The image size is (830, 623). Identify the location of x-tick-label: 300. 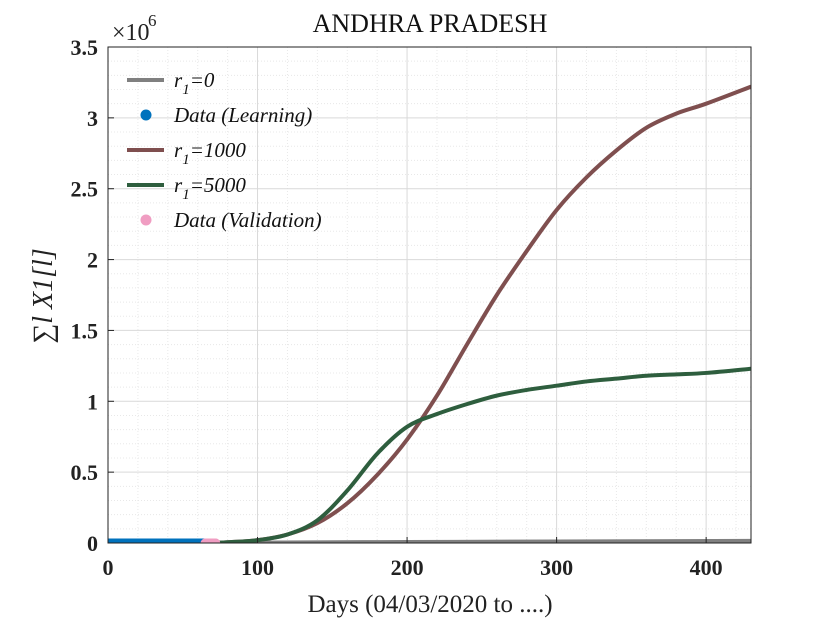
(556, 567).